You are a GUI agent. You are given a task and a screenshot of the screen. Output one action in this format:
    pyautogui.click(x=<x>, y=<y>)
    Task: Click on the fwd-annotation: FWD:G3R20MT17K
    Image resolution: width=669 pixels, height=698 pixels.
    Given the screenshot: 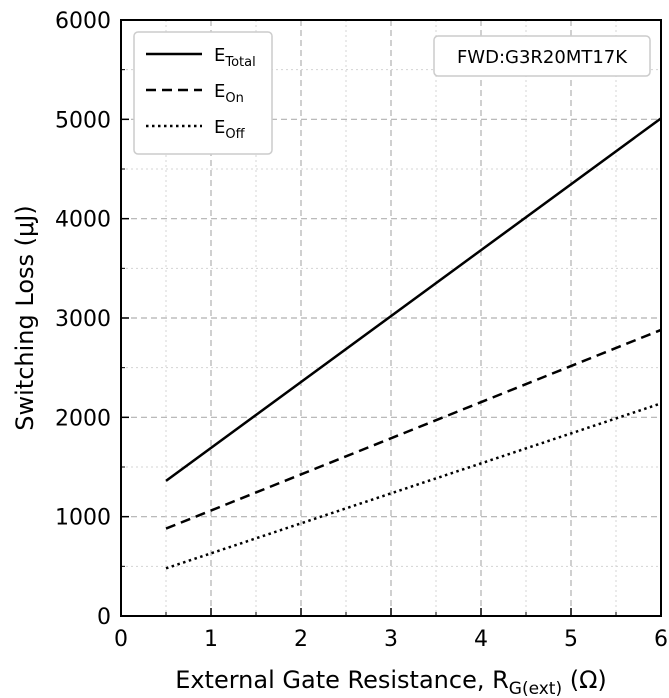 What is the action you would take?
    pyautogui.click(x=542, y=56)
    